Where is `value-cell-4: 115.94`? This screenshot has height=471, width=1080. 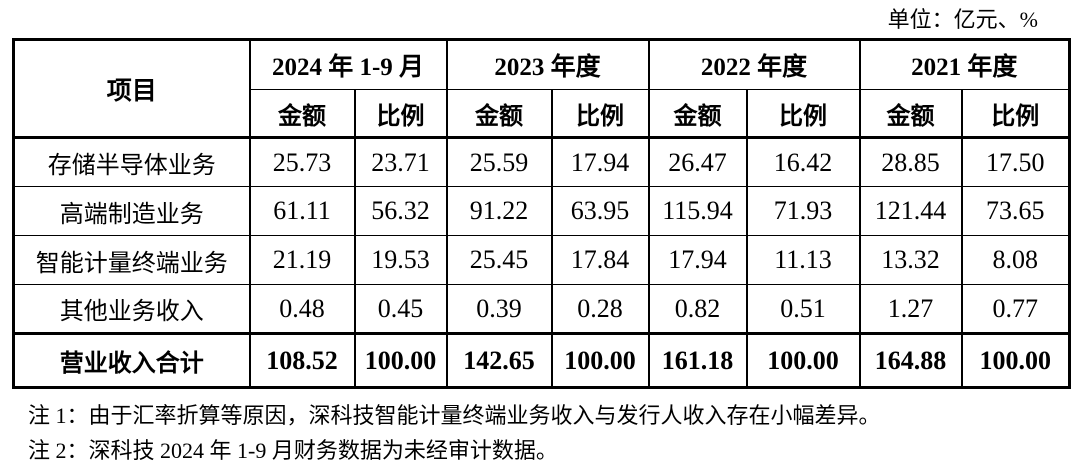
value-cell-4: 115.94 is located at coordinates (697, 211).